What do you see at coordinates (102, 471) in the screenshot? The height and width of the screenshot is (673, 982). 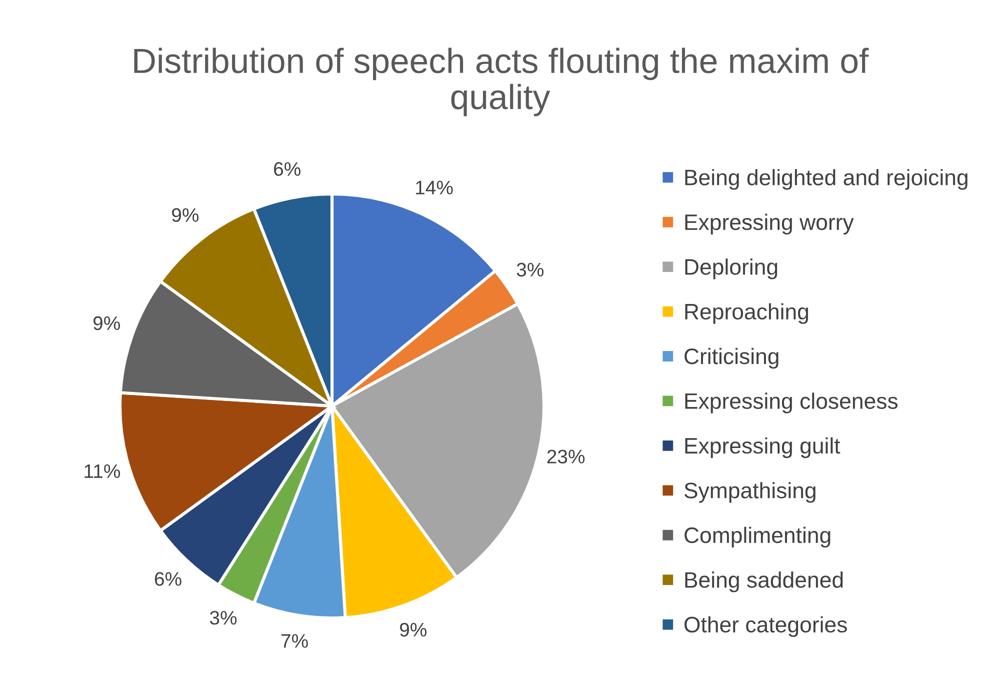 I see `data-label: 11%` at bounding box center [102, 471].